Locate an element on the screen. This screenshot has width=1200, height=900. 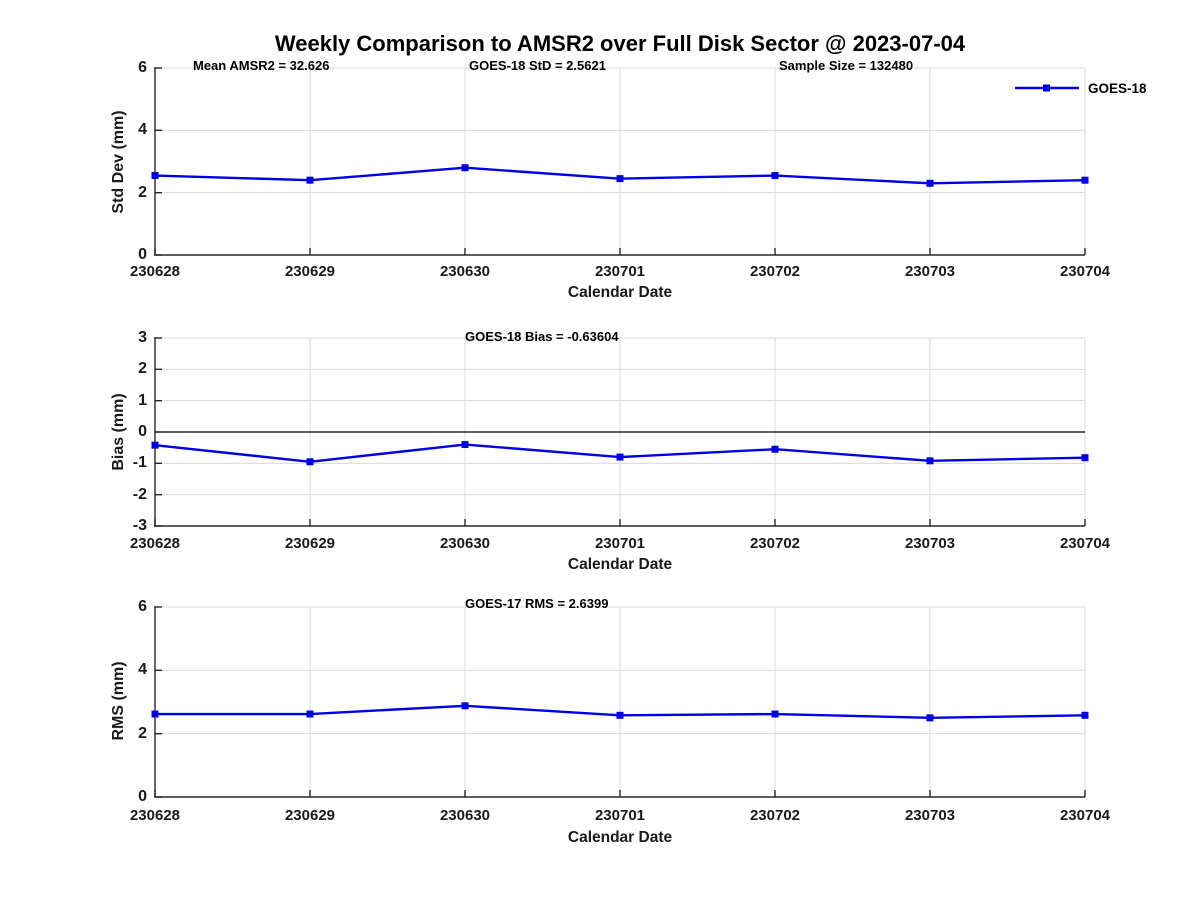
y-tick-label: 1 is located at coordinates (142, 400).